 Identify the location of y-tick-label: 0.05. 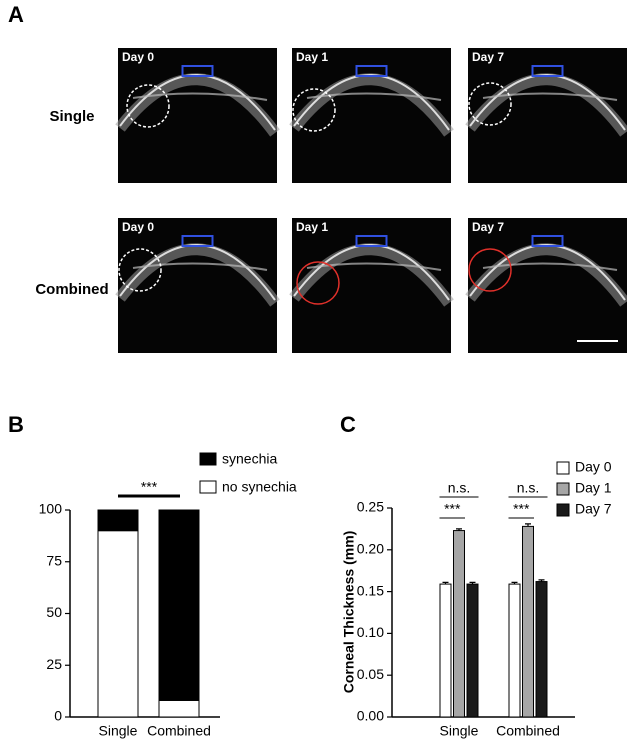
(370, 674).